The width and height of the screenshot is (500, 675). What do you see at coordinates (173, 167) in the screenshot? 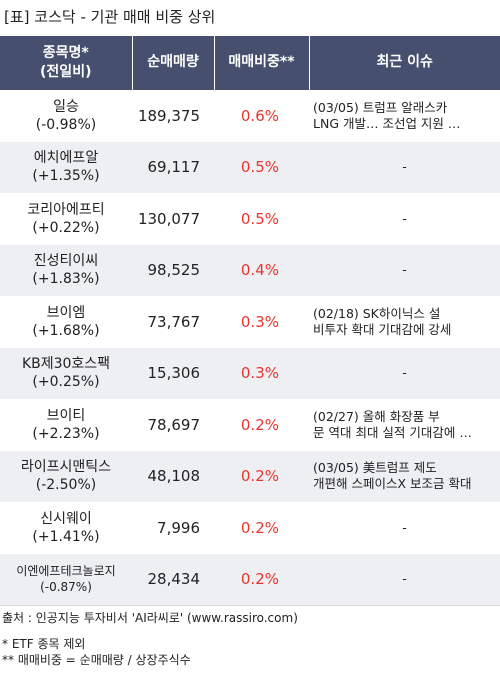
I see `net-volume: 69,117` at bounding box center [173, 167].